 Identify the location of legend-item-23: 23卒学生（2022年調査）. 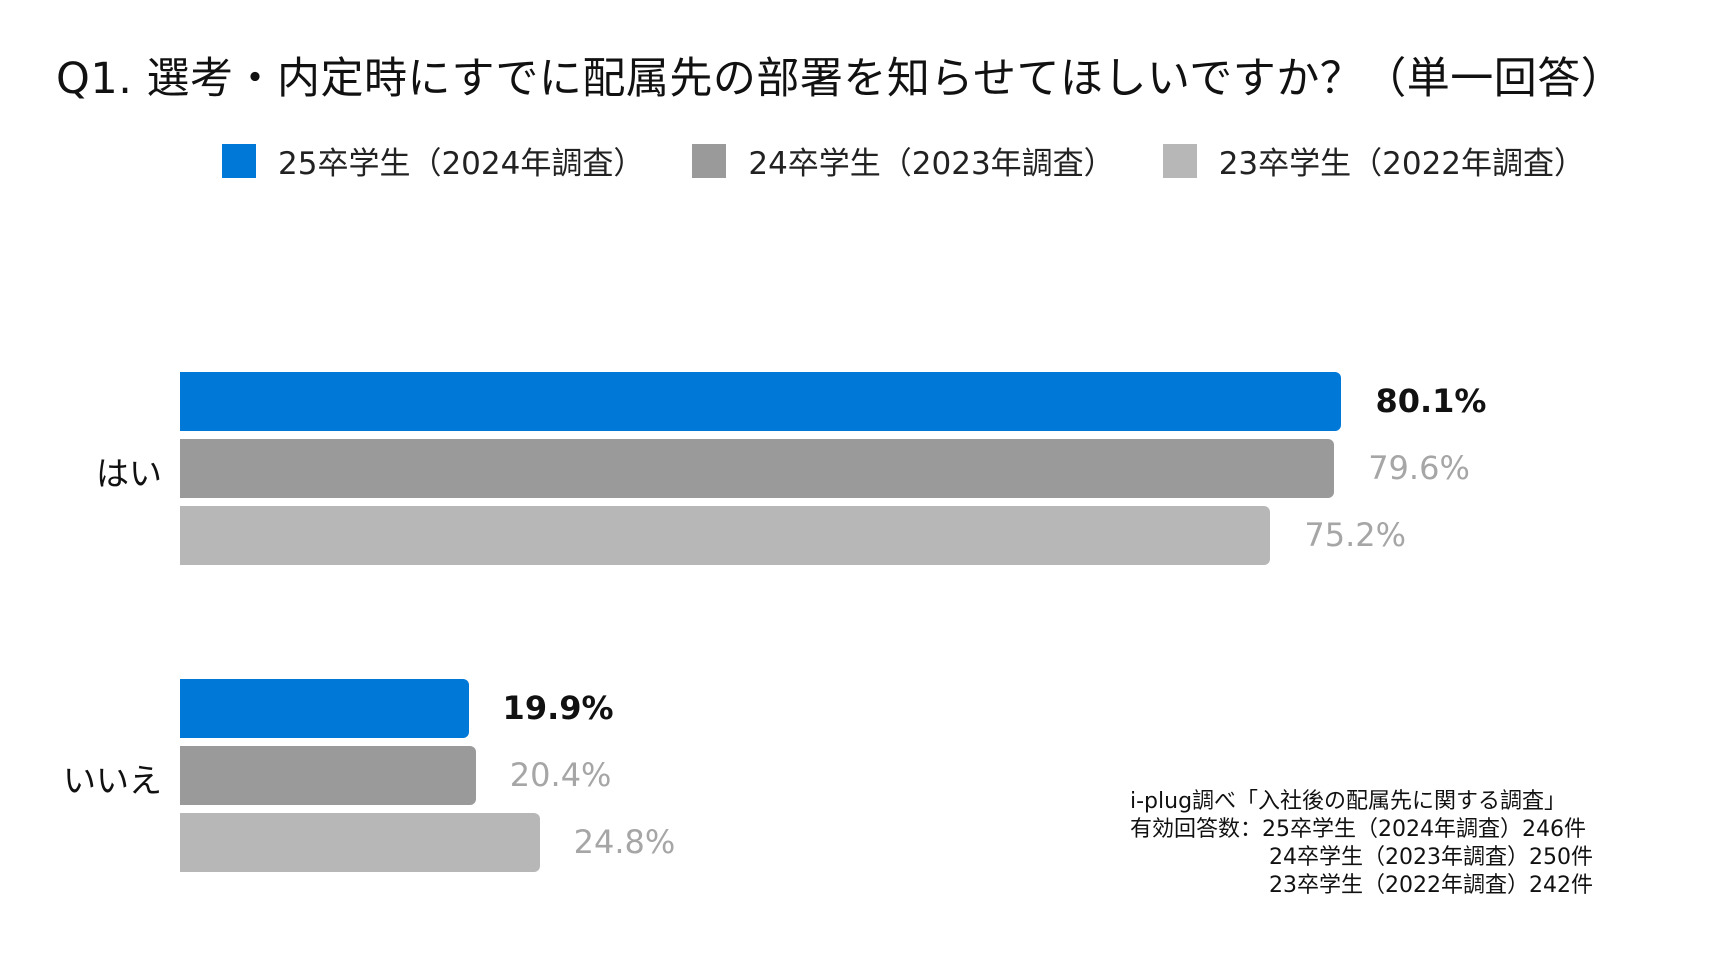
(1374, 160).